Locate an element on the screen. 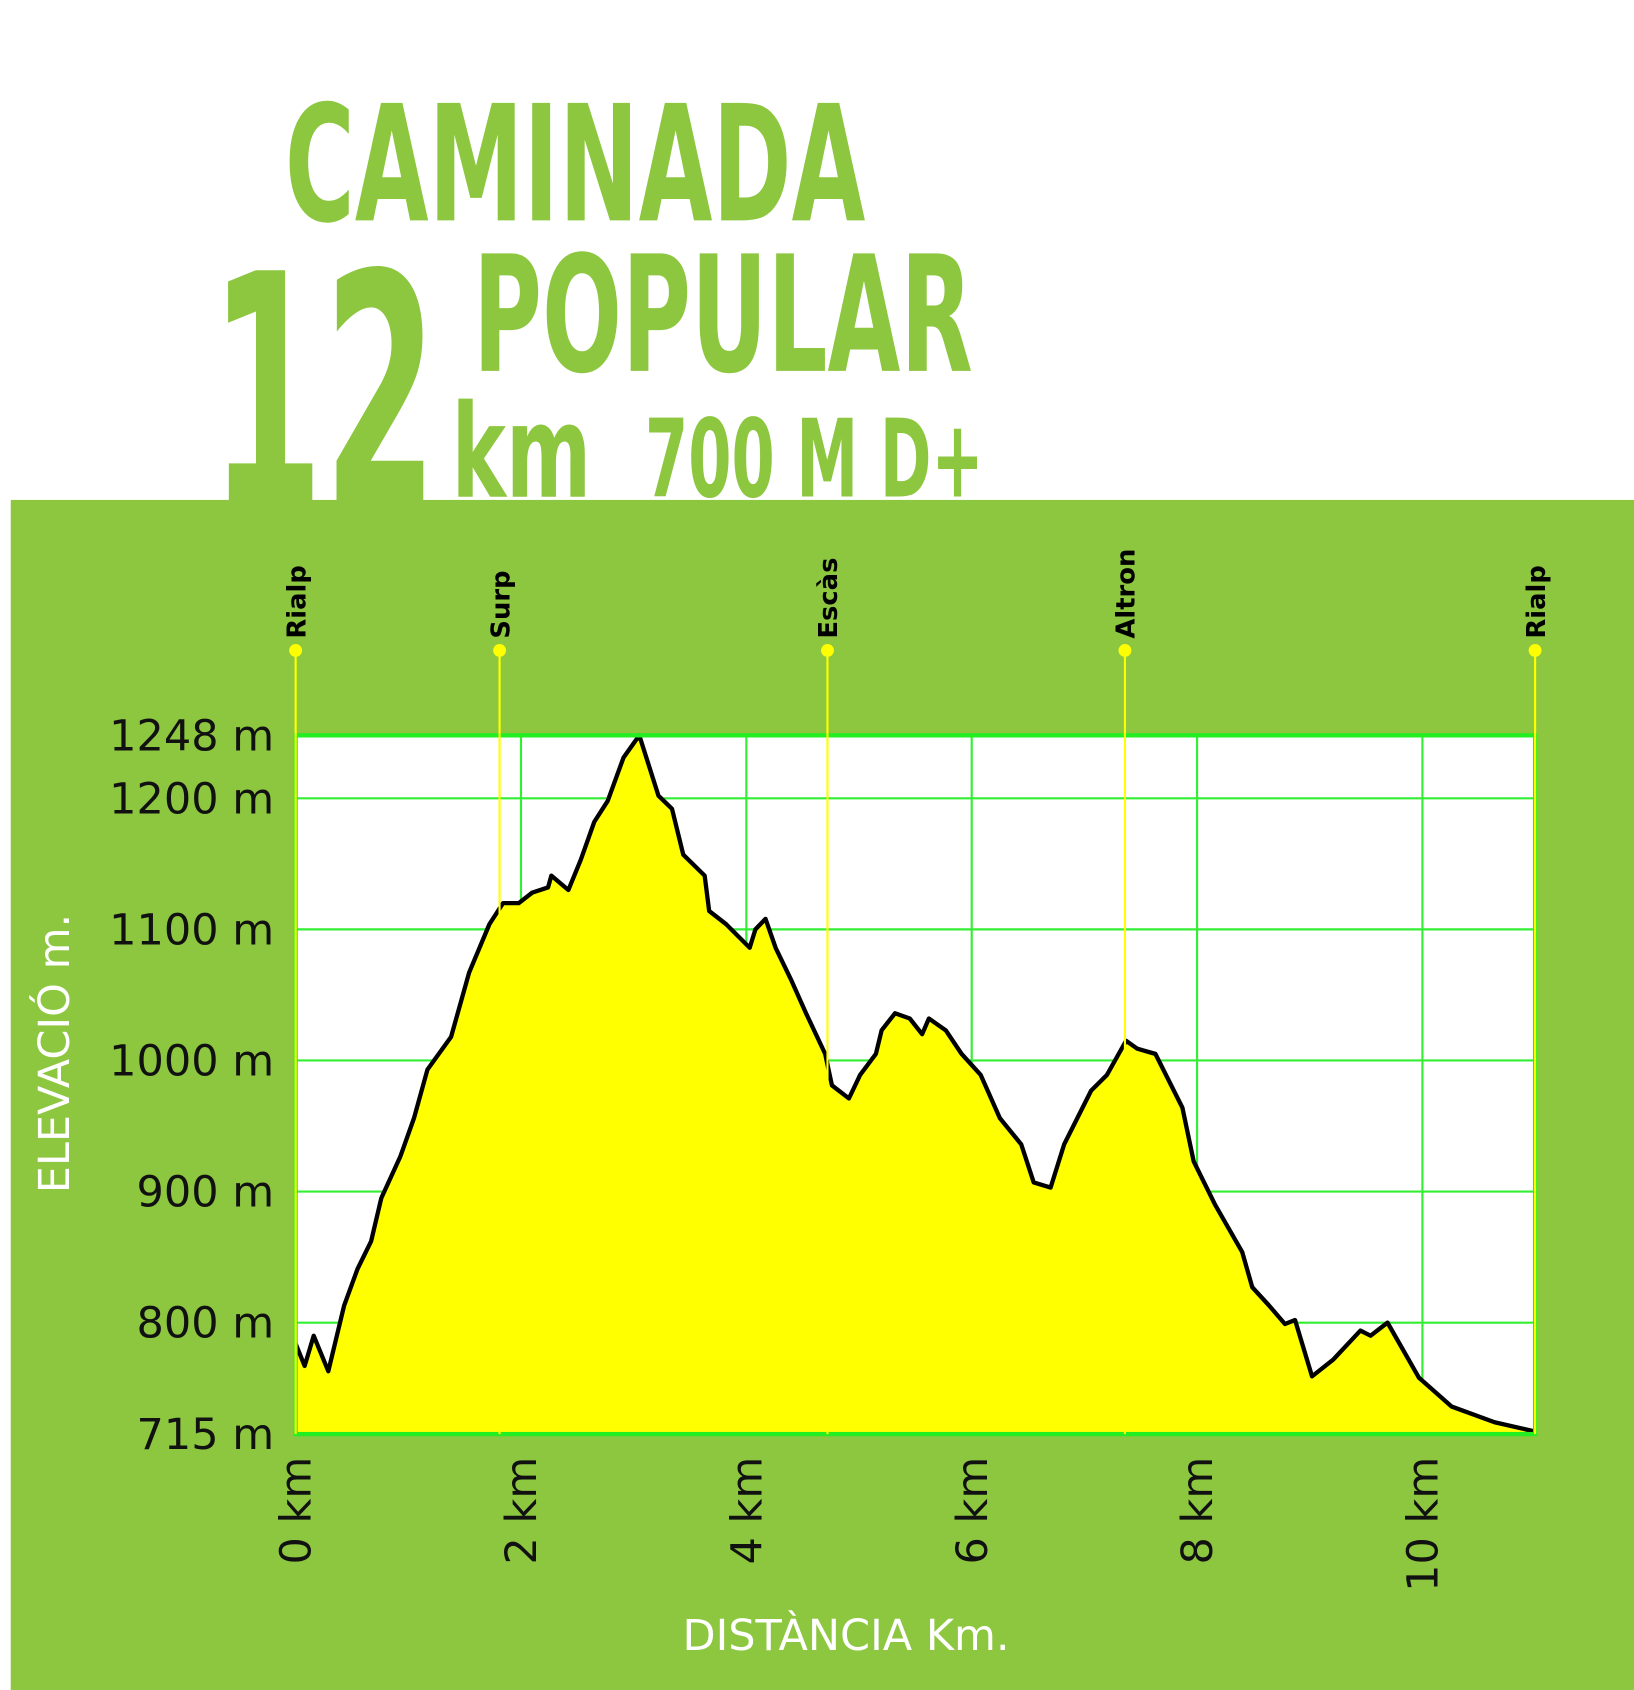 This screenshot has width=1634, height=1690. y-tick-label: 715 m is located at coordinates (205, 1435).